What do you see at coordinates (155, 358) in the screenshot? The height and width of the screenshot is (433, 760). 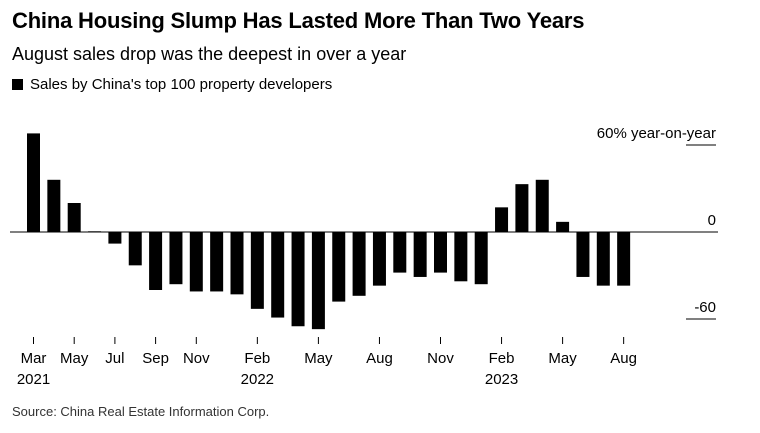 I see `x-tick-label: Sep` at bounding box center [155, 358].